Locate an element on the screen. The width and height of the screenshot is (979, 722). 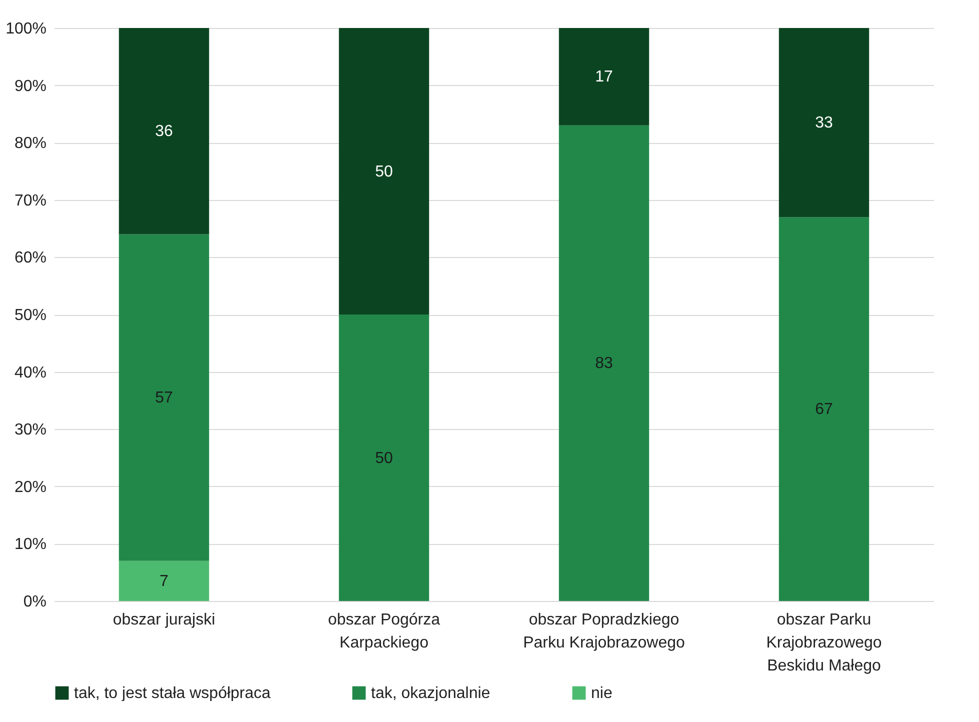
data-label: 33 is located at coordinates (824, 123).